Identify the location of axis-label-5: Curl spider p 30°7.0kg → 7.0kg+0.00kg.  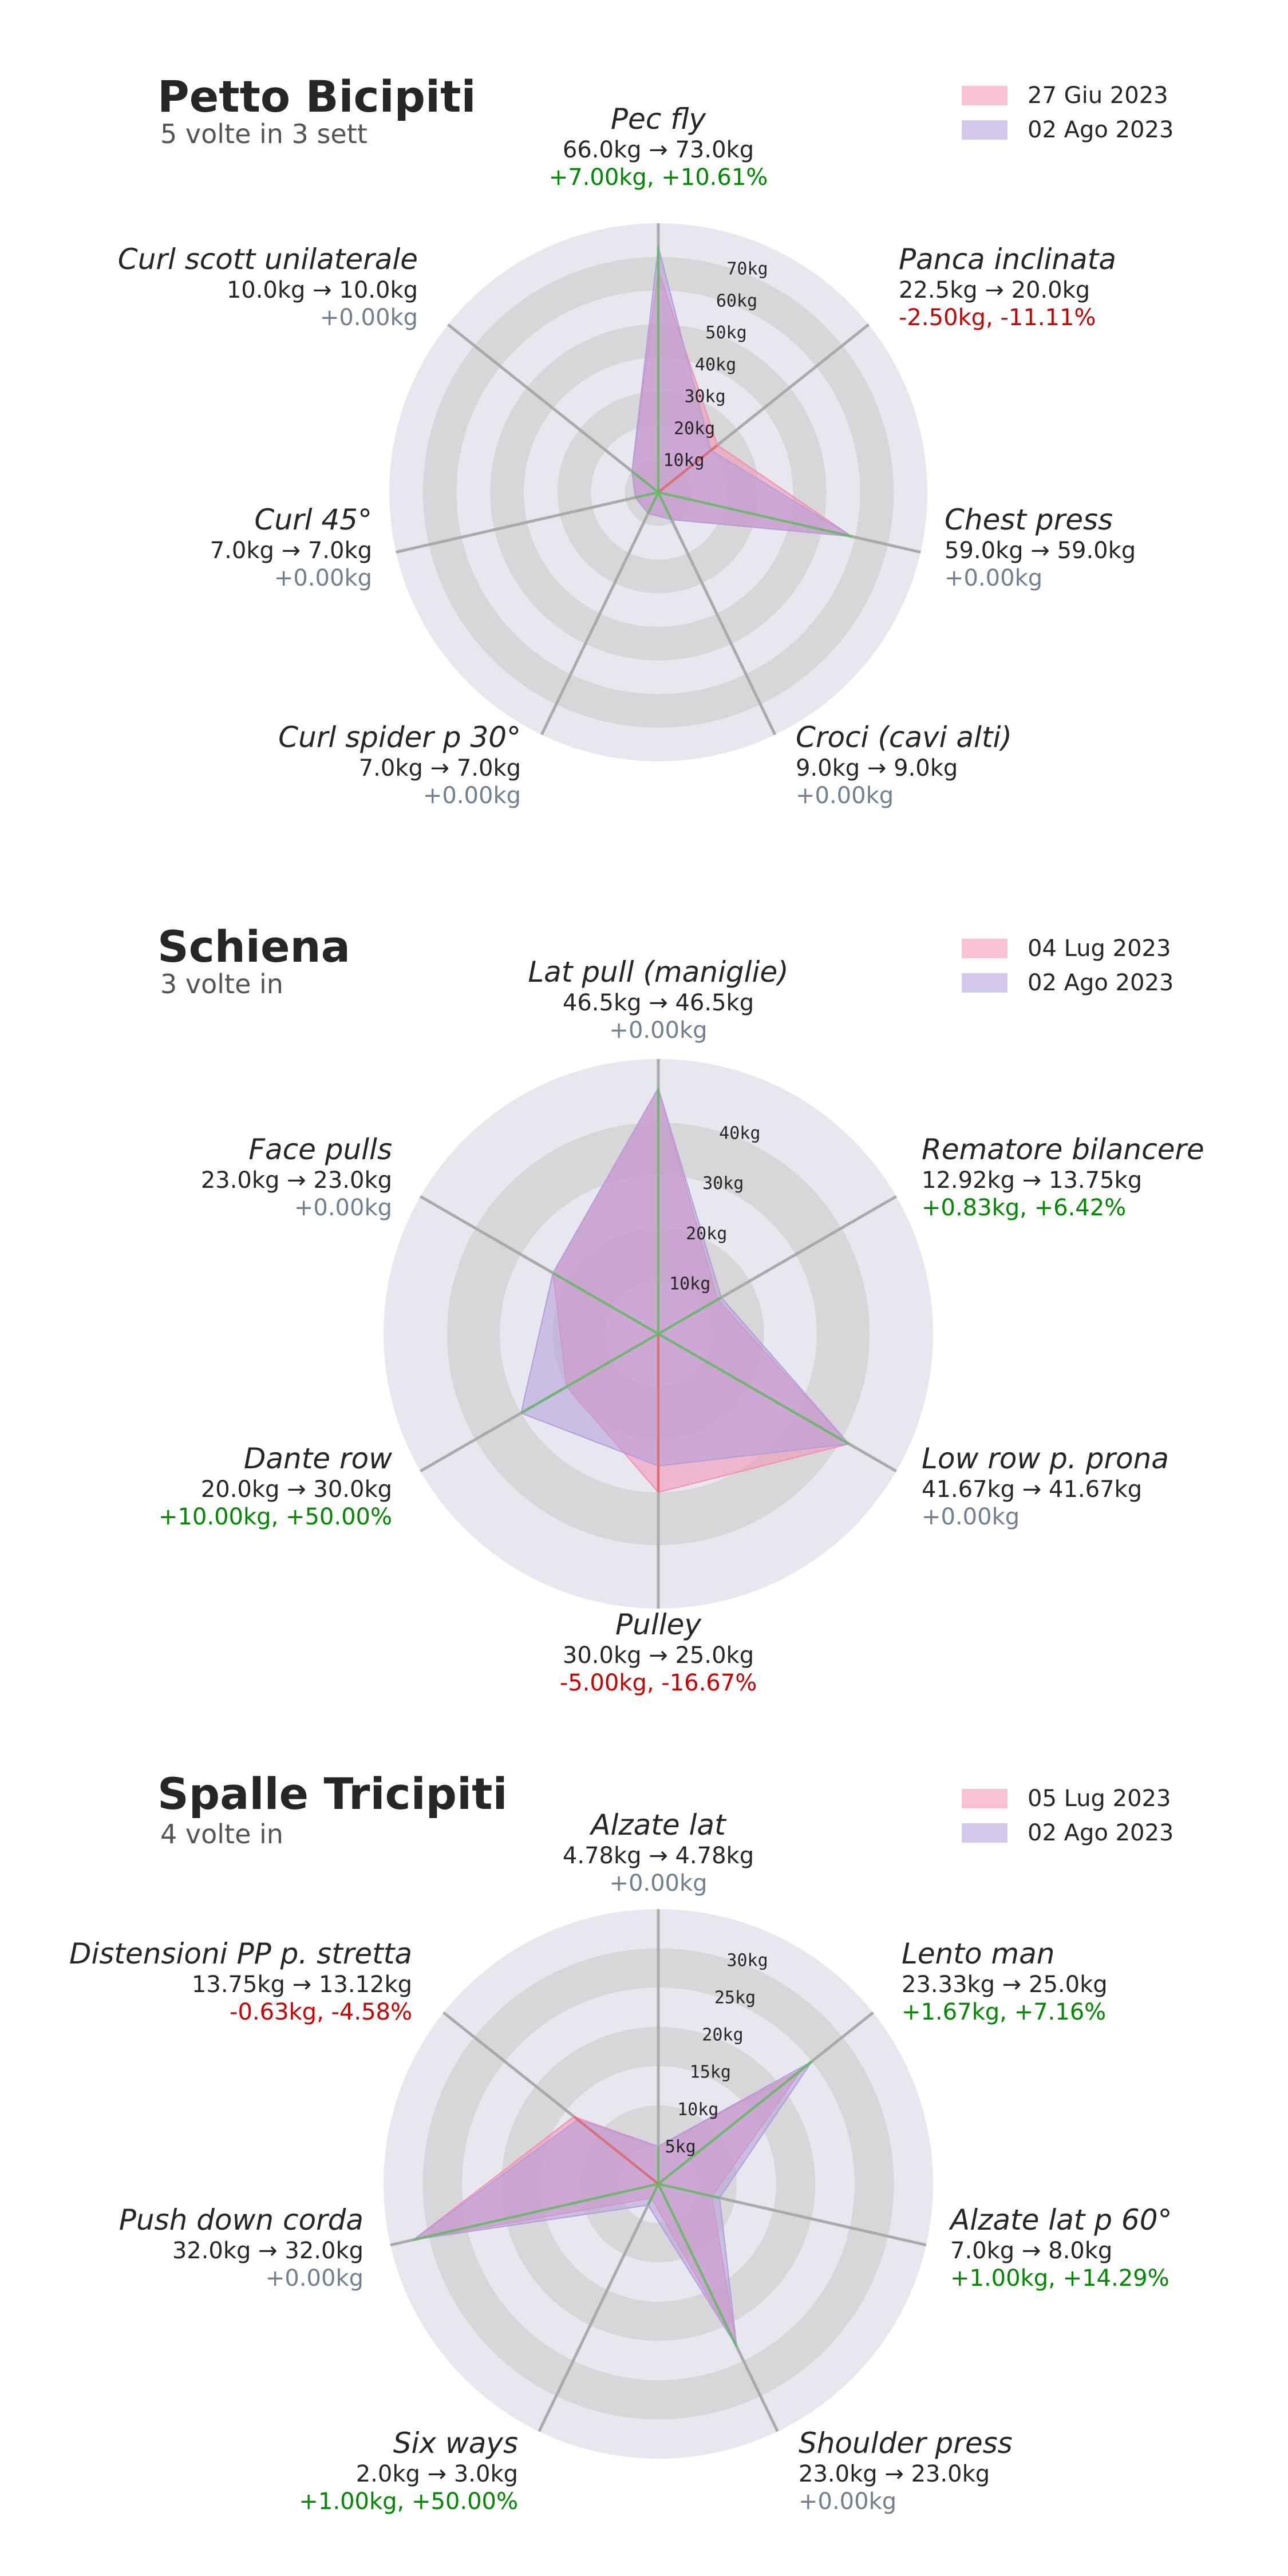
(399, 765).